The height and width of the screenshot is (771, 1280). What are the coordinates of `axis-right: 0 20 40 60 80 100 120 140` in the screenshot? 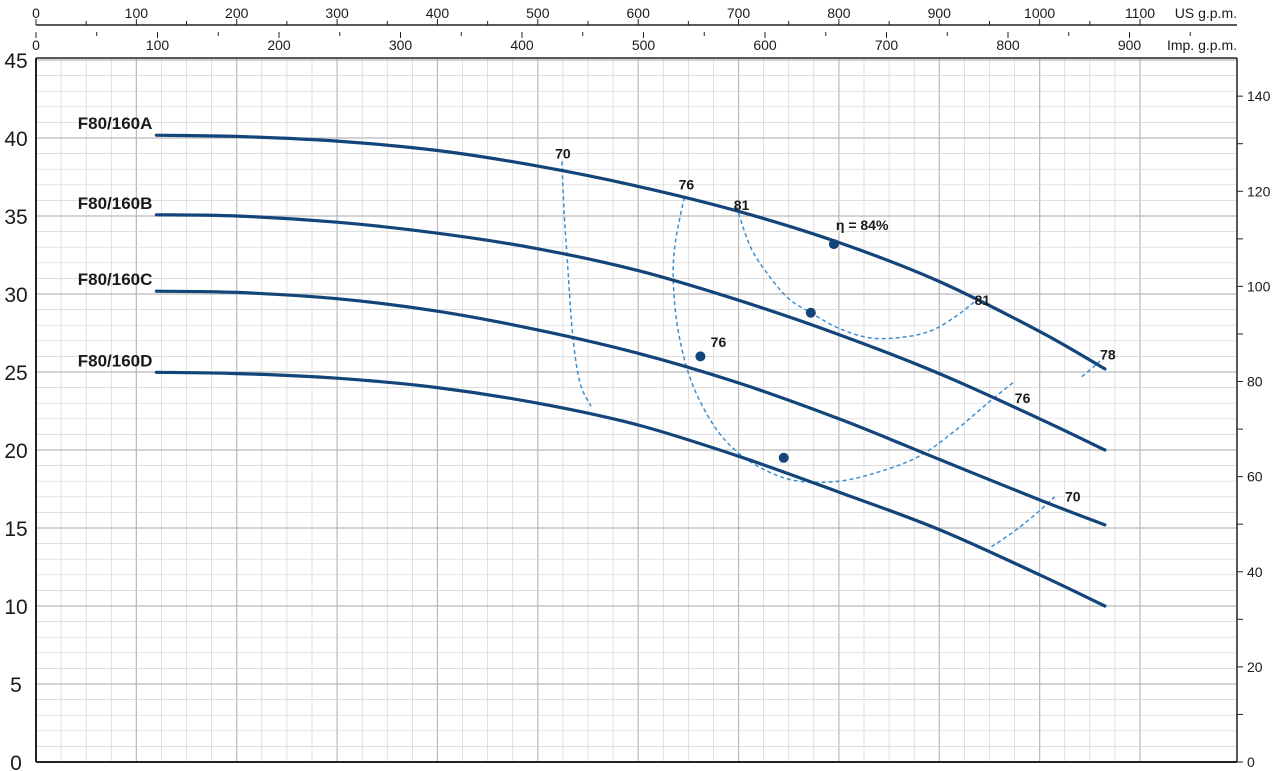 It's located at (1254, 429).